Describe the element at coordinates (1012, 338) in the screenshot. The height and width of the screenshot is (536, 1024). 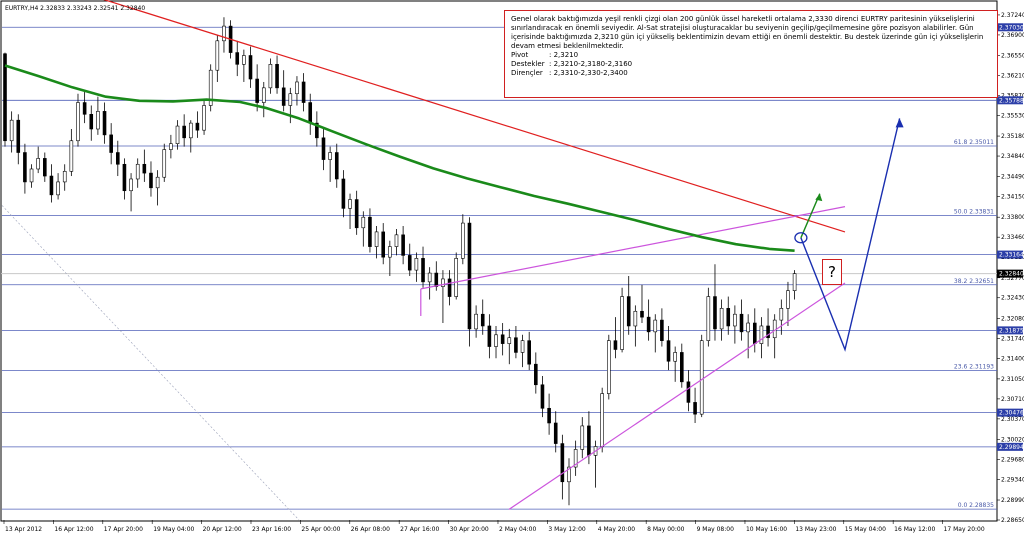
I see `y-tick-label: 2.31740` at that location.